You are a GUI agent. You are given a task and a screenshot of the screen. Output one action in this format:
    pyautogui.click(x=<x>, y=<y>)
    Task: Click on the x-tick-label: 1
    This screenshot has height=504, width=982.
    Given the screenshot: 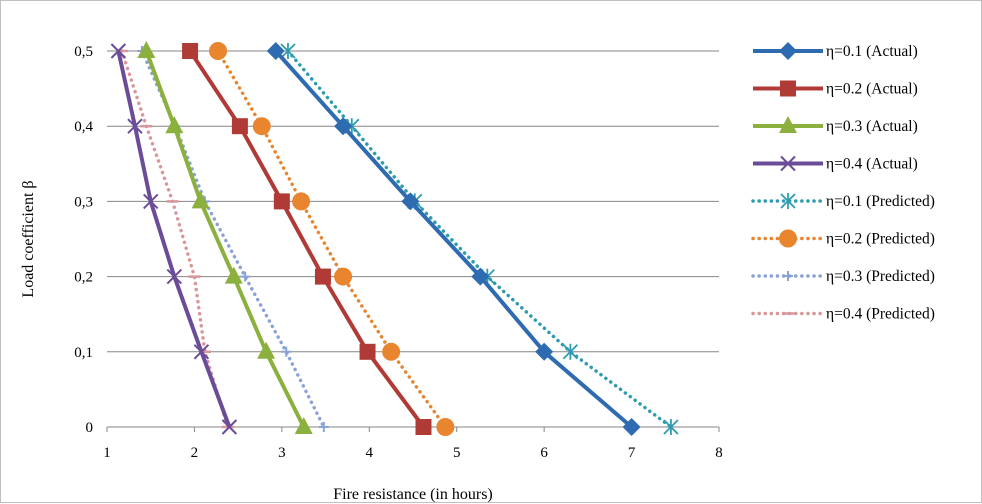 What is the action you would take?
    pyautogui.click(x=107, y=453)
    